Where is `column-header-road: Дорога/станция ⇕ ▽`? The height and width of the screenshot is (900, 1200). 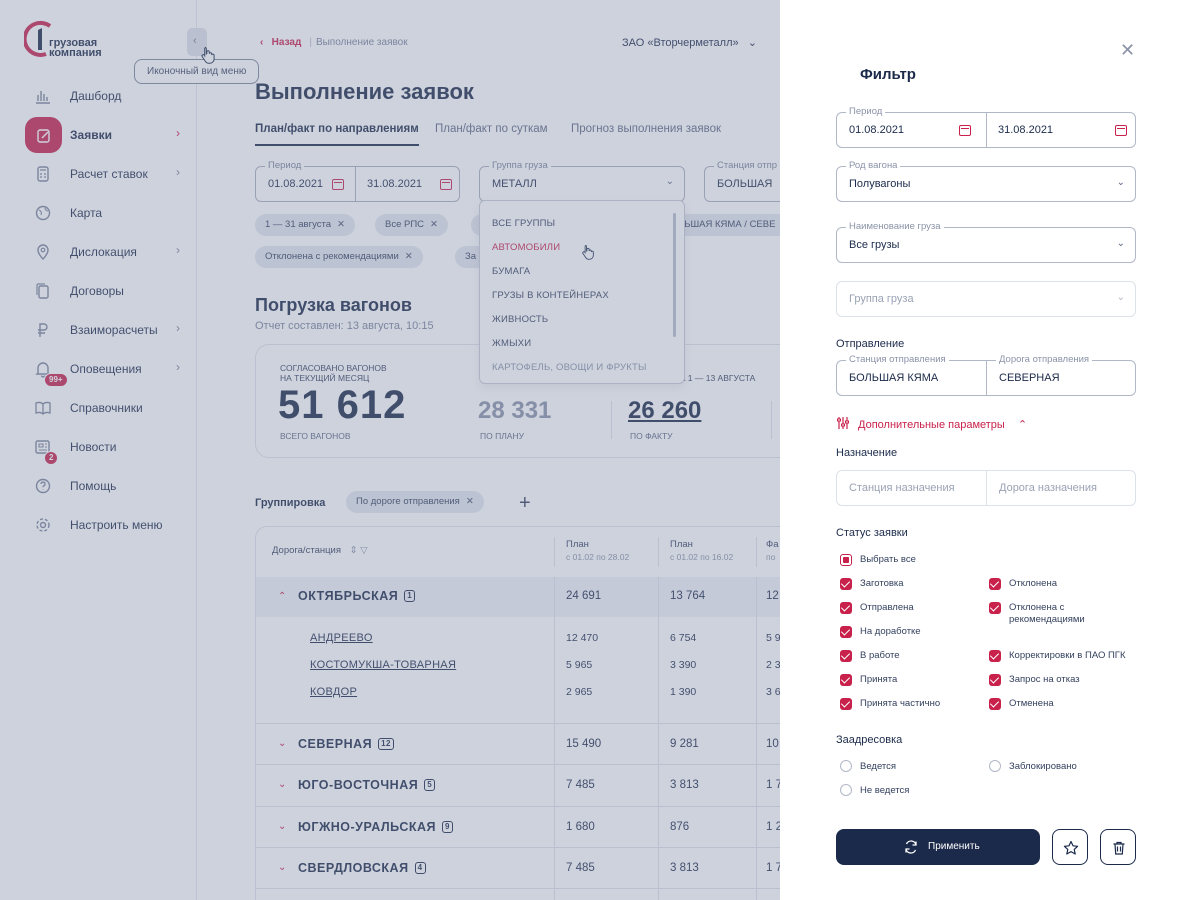 column-header-road: Дорога/станция ⇕ ▽ is located at coordinates (320, 550).